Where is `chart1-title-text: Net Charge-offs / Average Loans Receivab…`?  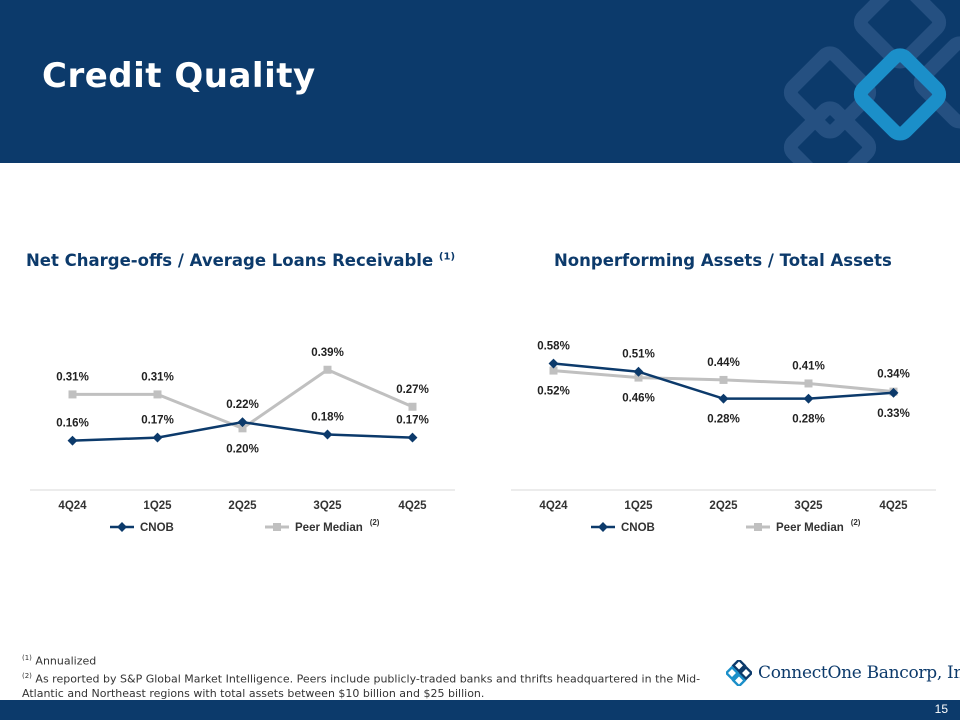 chart1-title-text: Net Charge-offs / Average Loans Receivab… is located at coordinates (230, 260).